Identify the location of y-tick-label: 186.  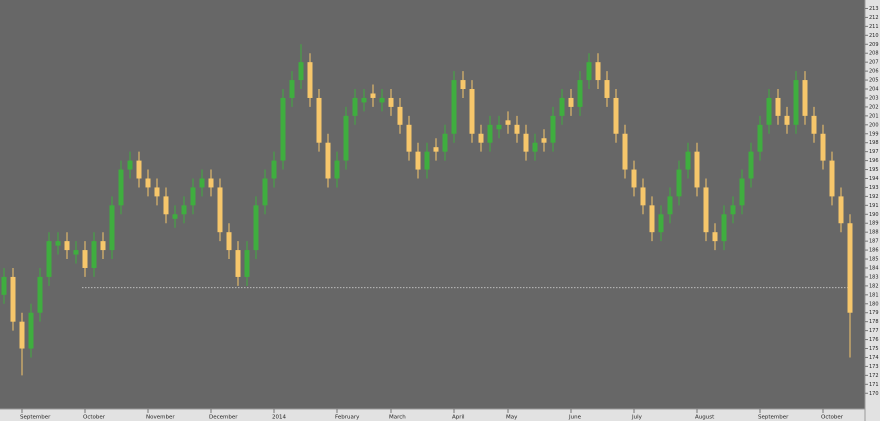
(874, 251).